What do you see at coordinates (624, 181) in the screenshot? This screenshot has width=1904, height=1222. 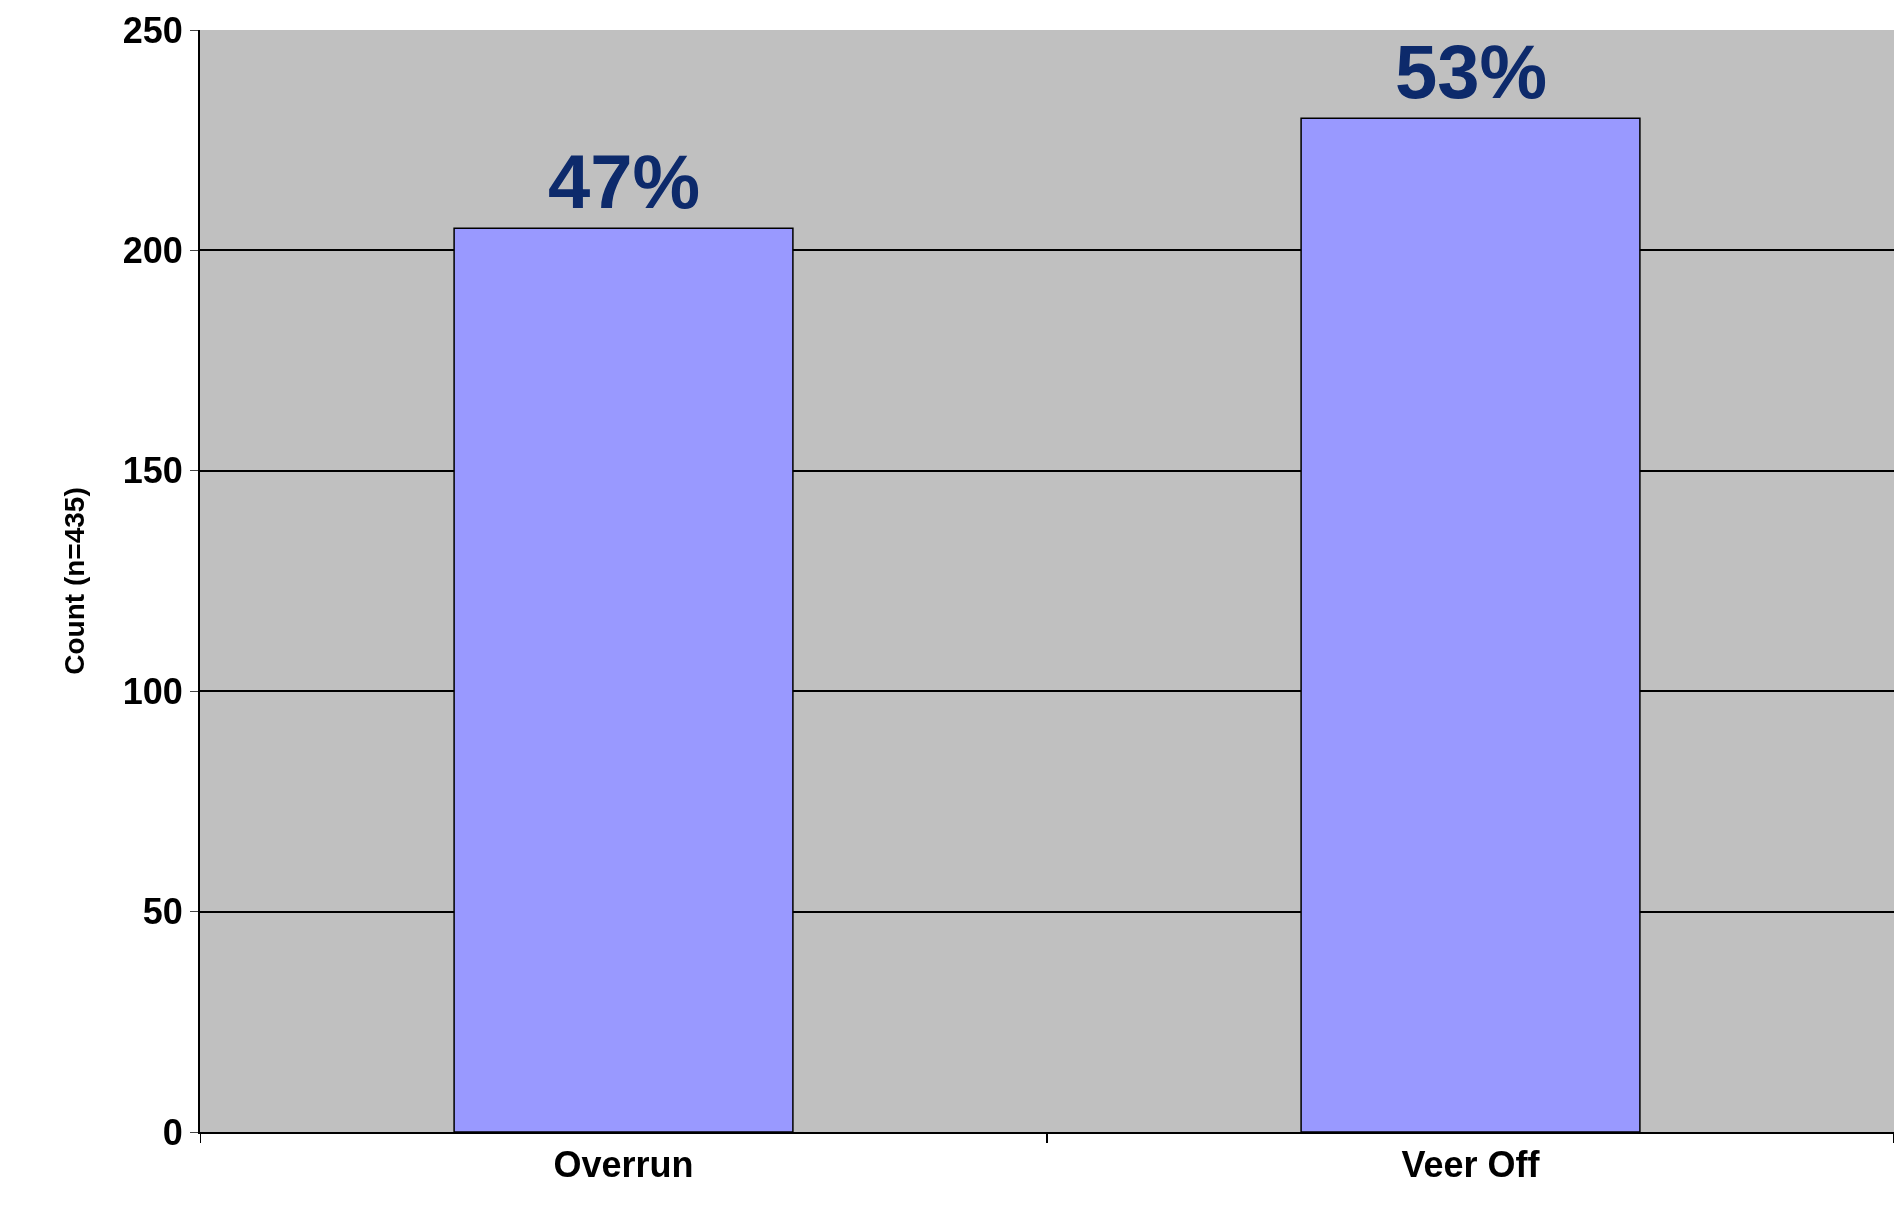 I see `annotation: 47%` at bounding box center [624, 181].